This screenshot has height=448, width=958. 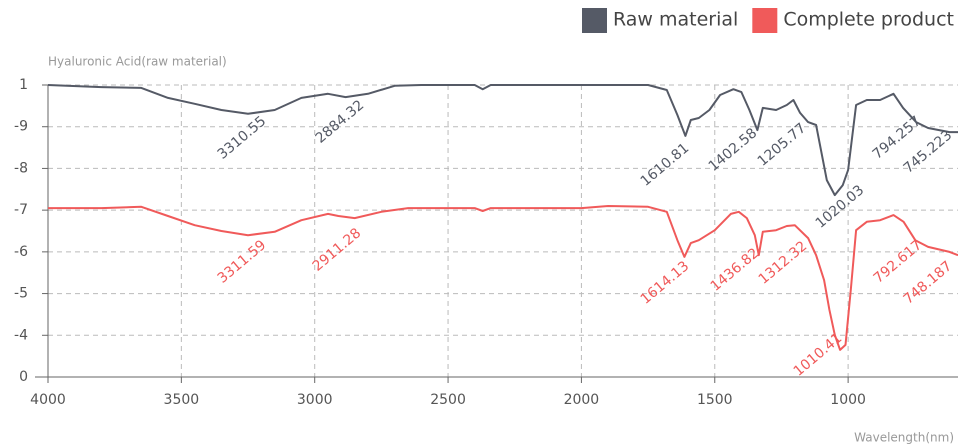 I want to click on peak-label: 748.187, so click(x=928, y=282).